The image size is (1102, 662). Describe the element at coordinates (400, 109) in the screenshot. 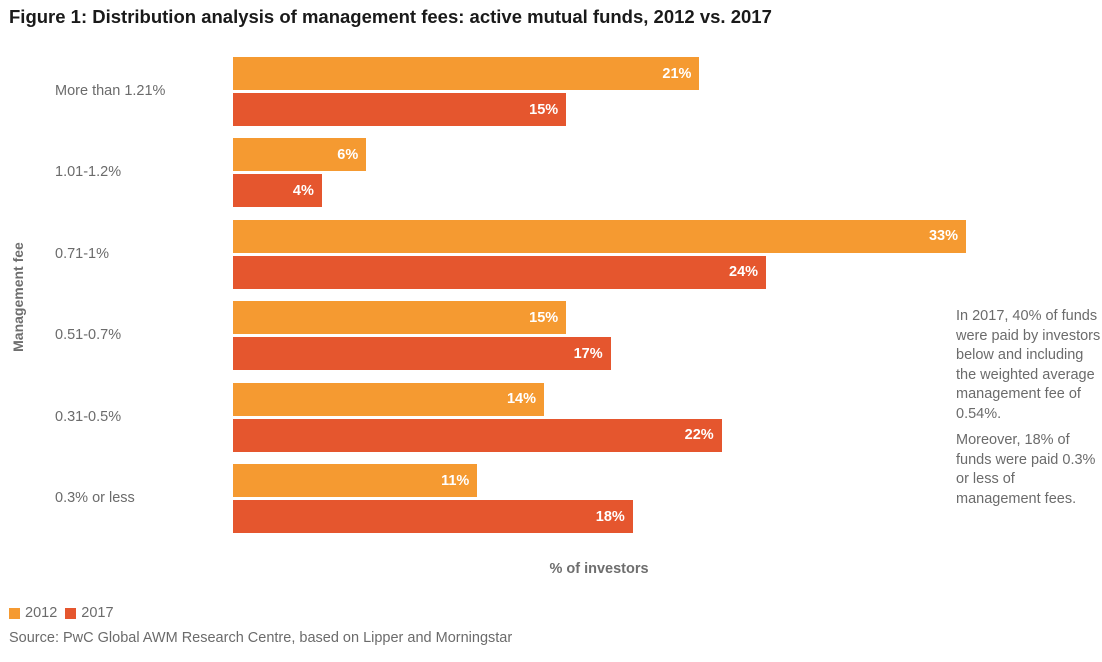

I see `bar-2017: 15%` at that location.